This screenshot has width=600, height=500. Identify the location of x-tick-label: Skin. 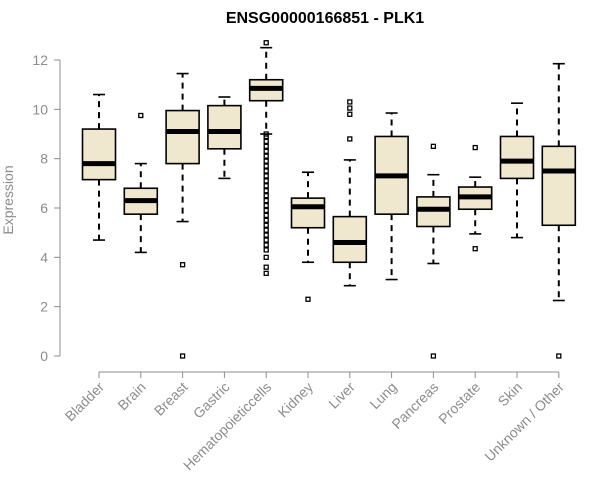
(510, 394).